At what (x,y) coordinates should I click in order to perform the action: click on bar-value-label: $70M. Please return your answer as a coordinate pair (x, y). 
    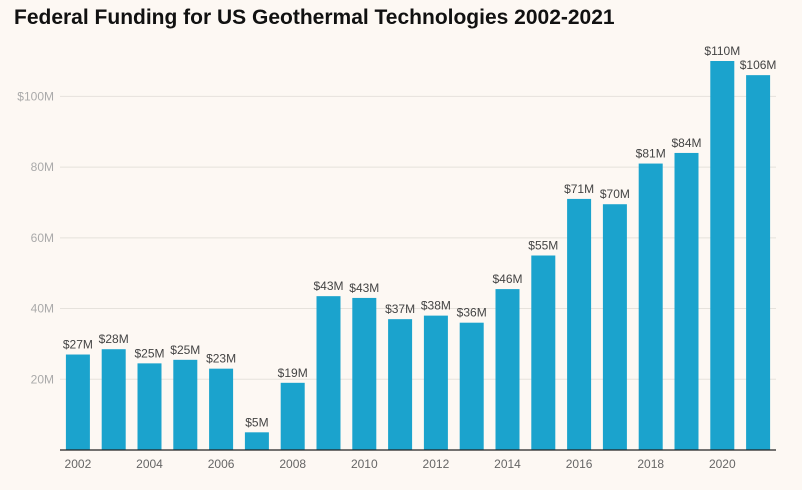
    Looking at the image, I should click on (615, 194).